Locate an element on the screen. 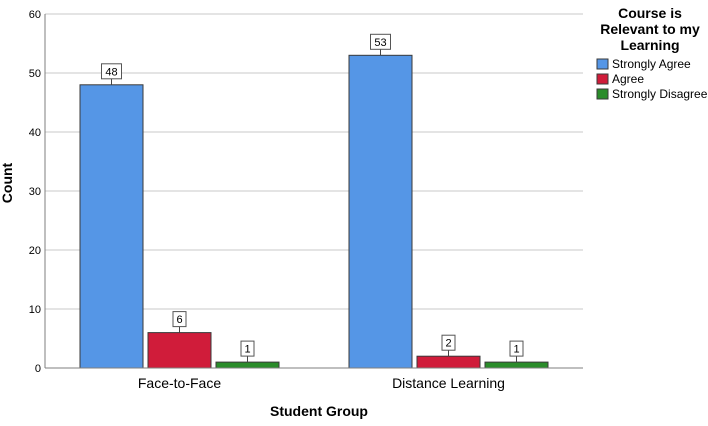 This screenshot has width=708, height=426. data-label: 6 is located at coordinates (179, 320).